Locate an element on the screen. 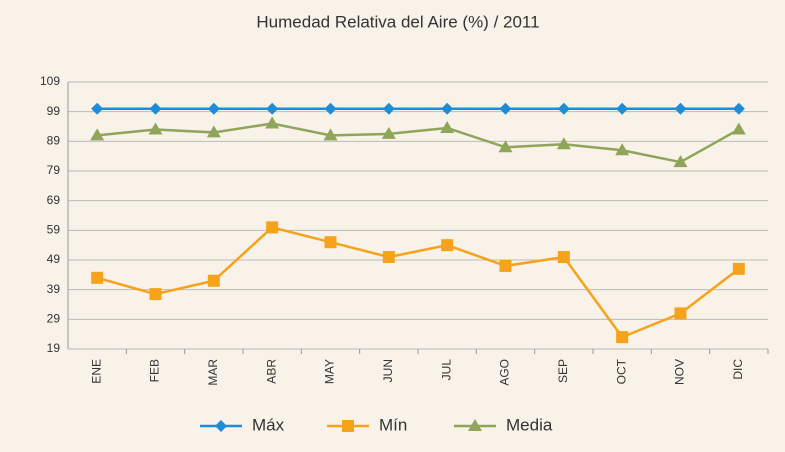 This screenshot has height=452, width=785. x-tick-label: AGO is located at coordinates (505, 372).